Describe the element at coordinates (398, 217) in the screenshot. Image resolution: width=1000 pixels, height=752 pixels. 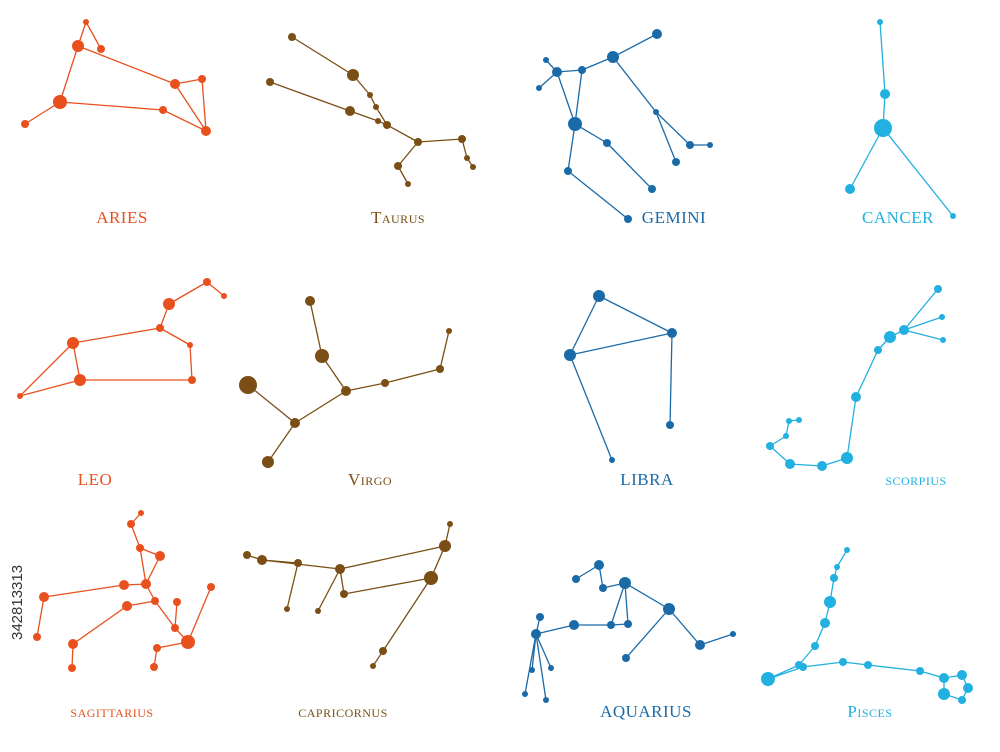
I see `label: Taurus` at that location.